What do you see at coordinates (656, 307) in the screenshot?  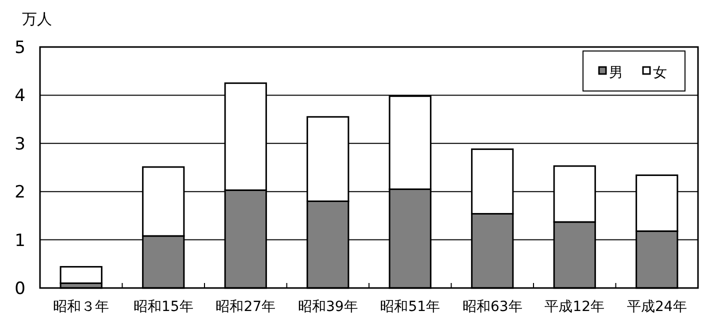 I see `x-tick-label: 平成24年` at bounding box center [656, 307].